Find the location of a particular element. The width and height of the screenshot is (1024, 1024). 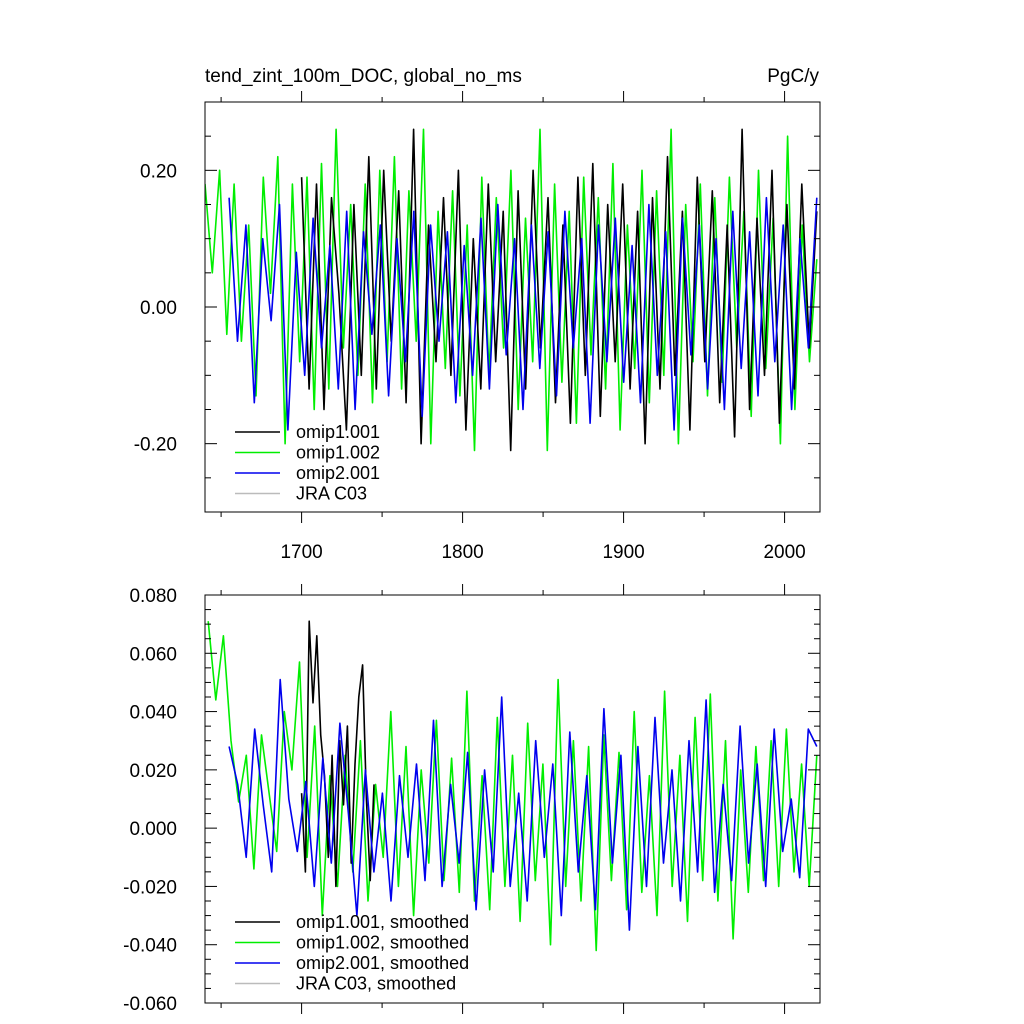

x-tick-label: 1800 is located at coordinates (462, 552).